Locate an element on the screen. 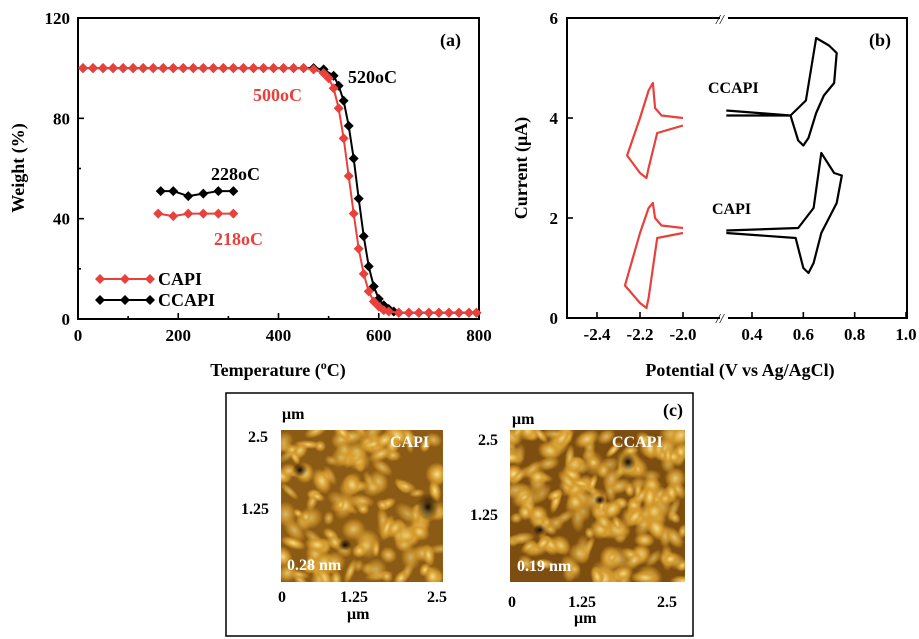 The height and width of the screenshot is (639, 919). afm-capi-roughness: 0.28 nm is located at coordinates (314, 565).